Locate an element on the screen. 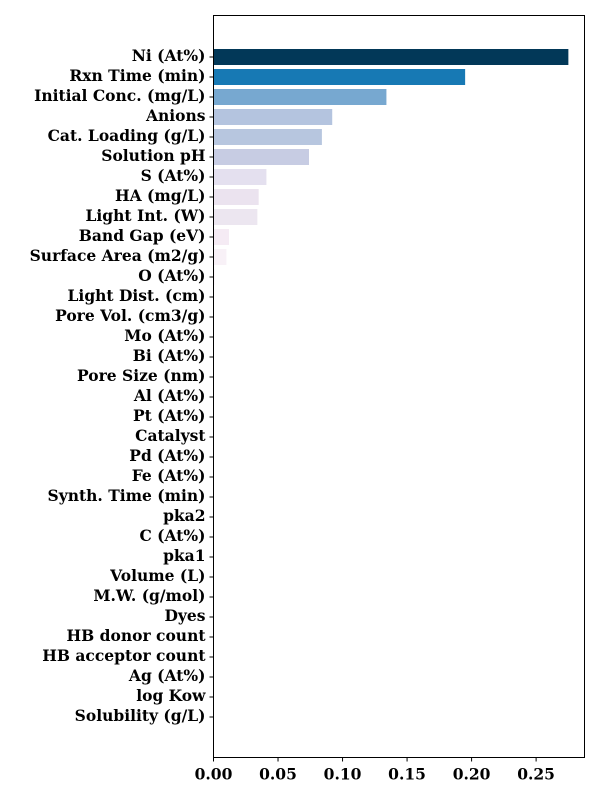 The height and width of the screenshot is (800, 600). category-label-pka2: pka2 is located at coordinates (184, 515).